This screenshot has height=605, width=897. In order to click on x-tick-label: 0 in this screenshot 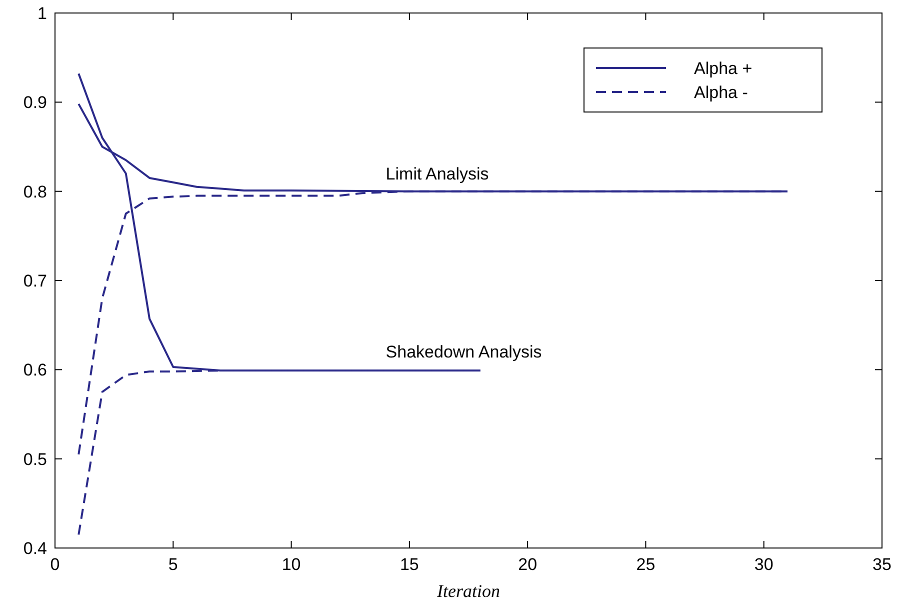, I will do `click(55, 564)`.